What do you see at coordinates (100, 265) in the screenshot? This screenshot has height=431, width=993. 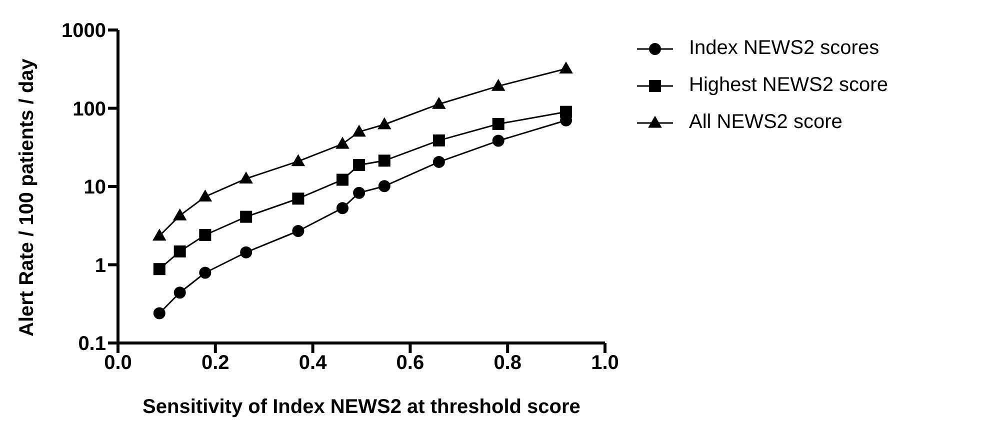 I see `y-tick-label: 1` at bounding box center [100, 265].